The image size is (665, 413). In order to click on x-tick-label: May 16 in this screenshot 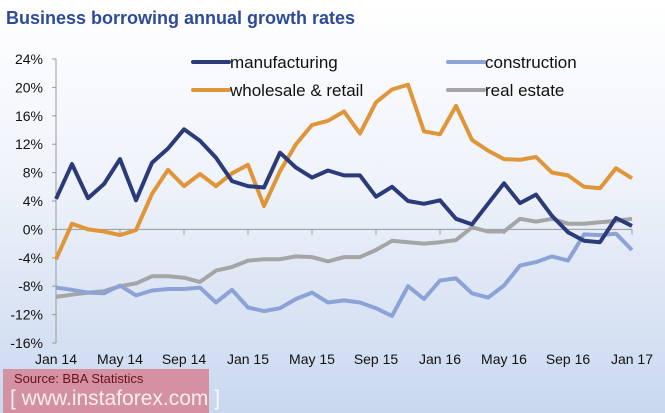, I will do `click(504, 359)`.